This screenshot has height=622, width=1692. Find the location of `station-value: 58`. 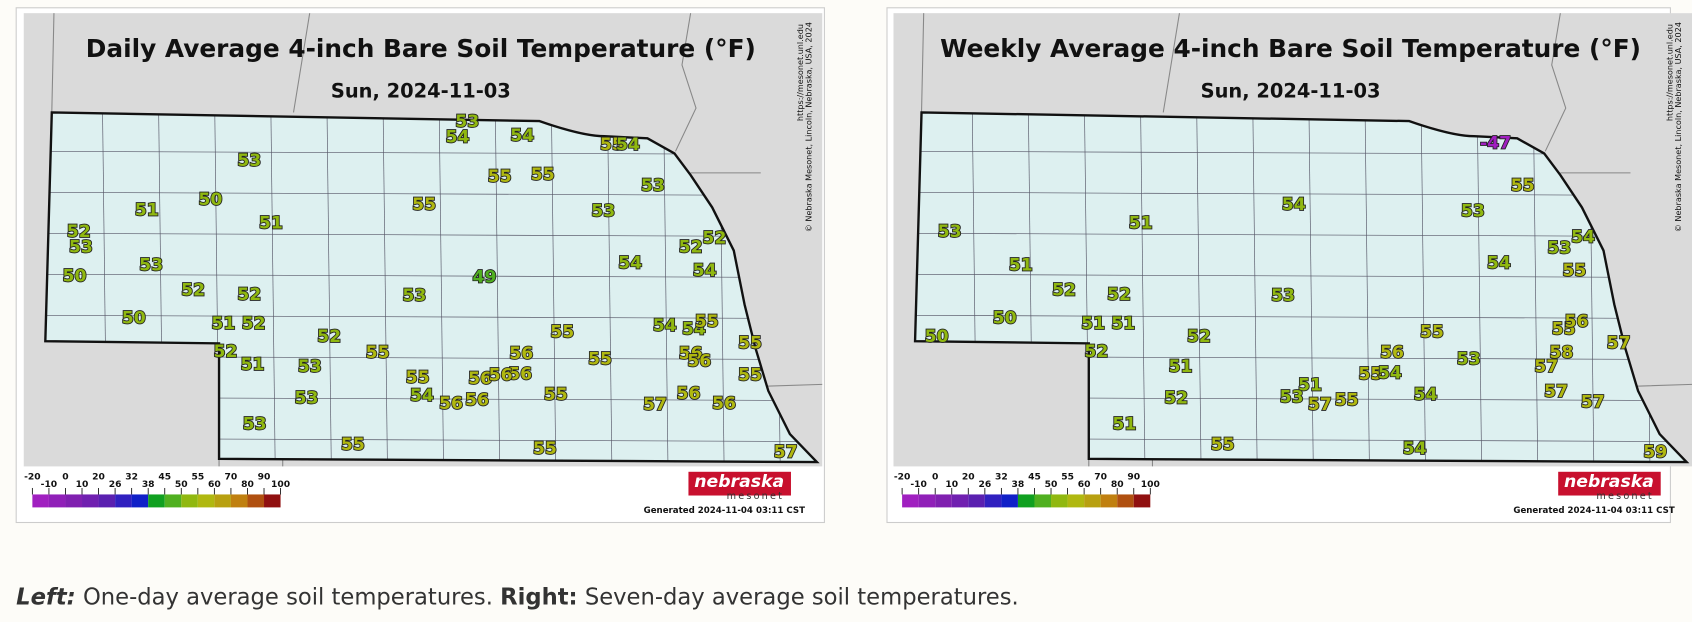

station-value: 58 is located at coordinates (1561, 353).